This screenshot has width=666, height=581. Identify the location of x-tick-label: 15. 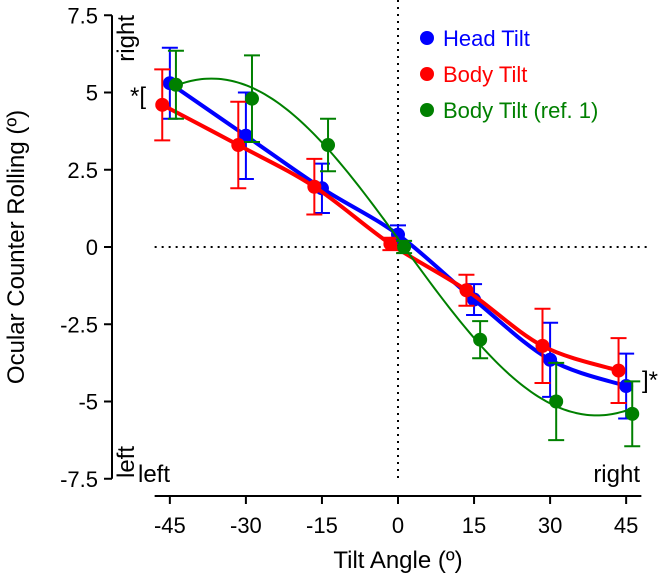
(474, 525).